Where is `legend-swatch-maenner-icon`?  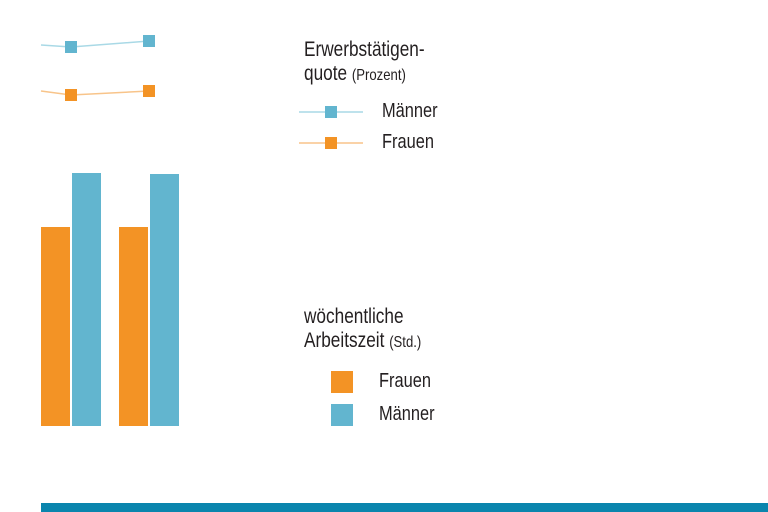
legend-swatch-maenner-icon is located at coordinates (342, 415).